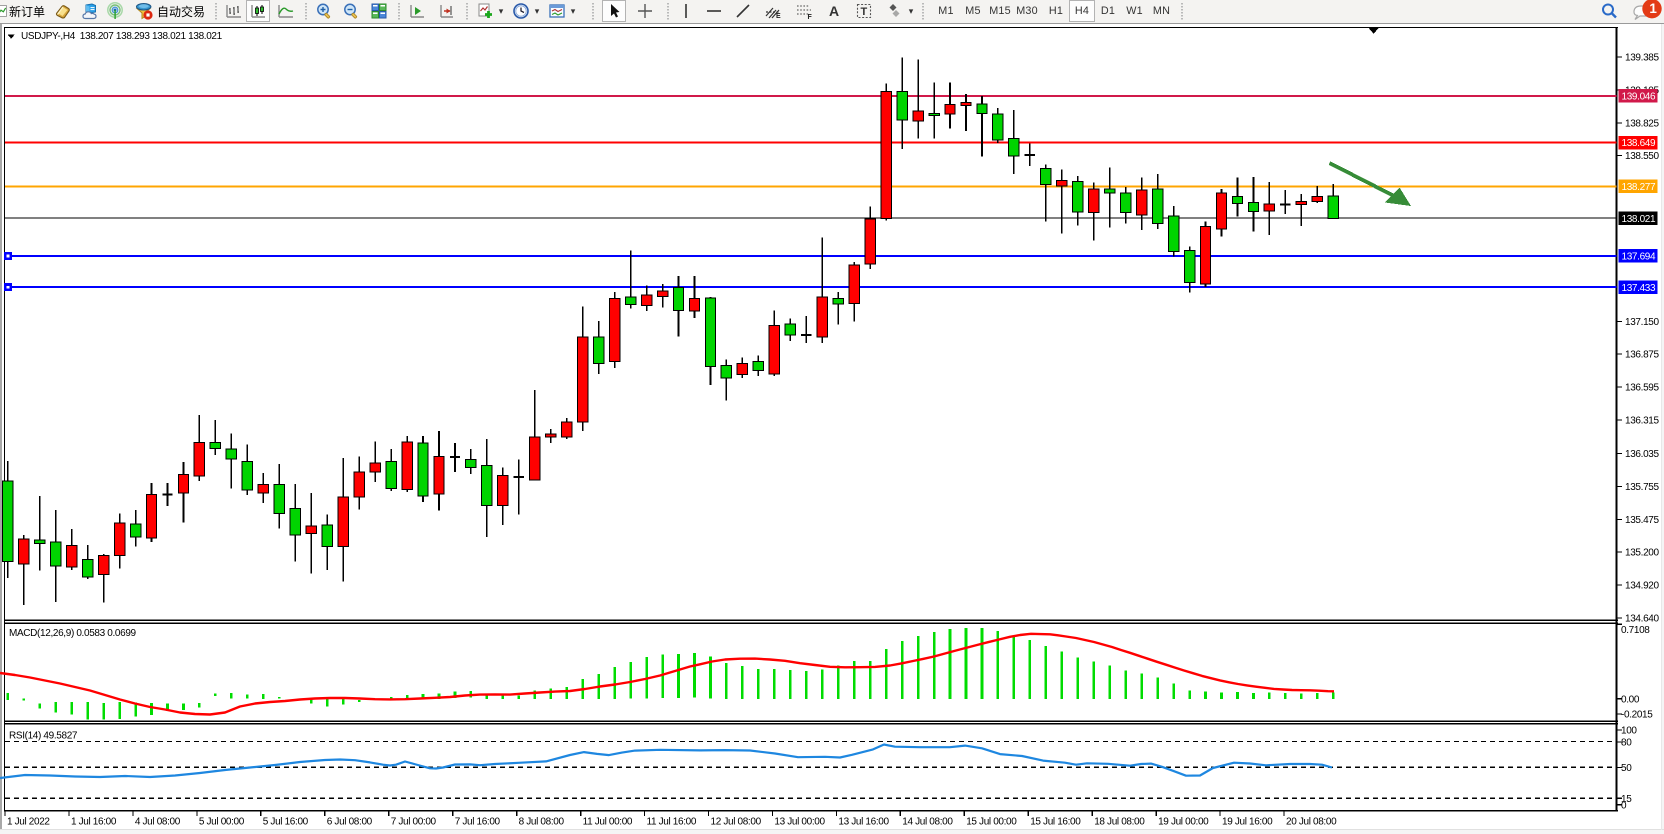 The height and width of the screenshot is (834, 1664). Describe the element at coordinates (991, 822) in the screenshot. I see `svg-text: 15 Jul 00:00` at that location.